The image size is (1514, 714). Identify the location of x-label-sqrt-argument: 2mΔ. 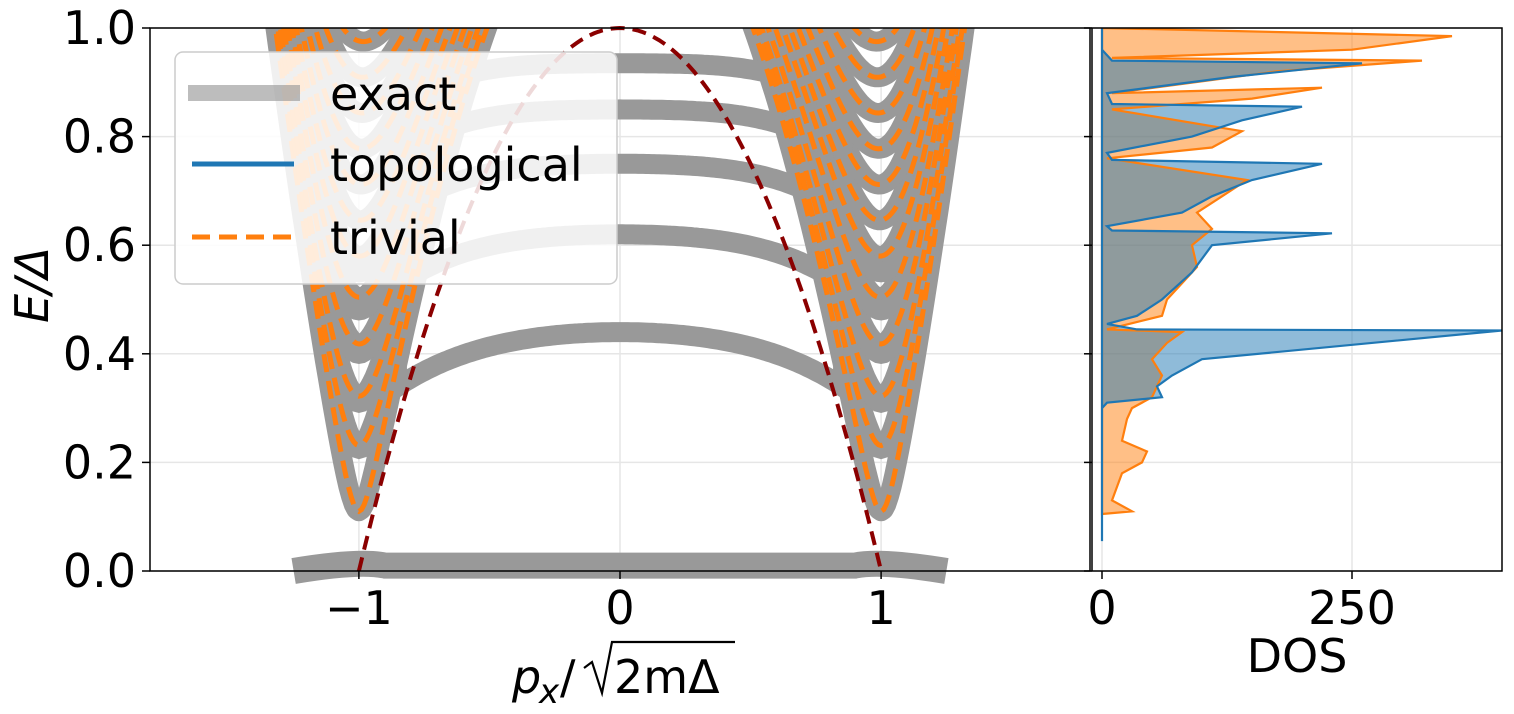
(667, 677).